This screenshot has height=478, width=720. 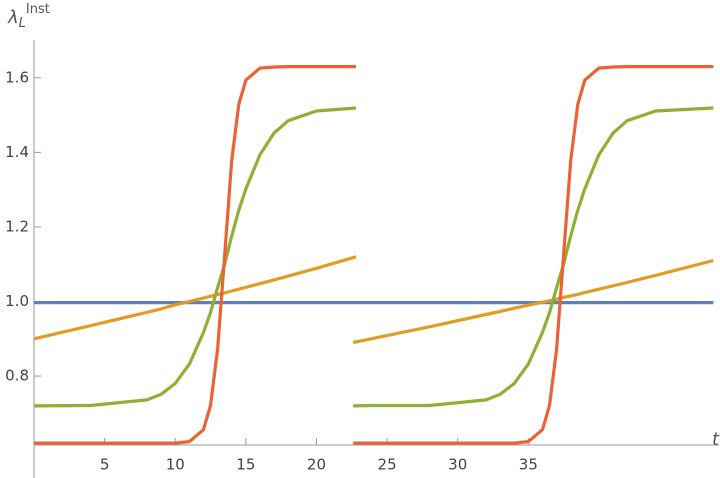 What do you see at coordinates (387, 465) in the screenshot?
I see `x-tick-label: 25` at bounding box center [387, 465].